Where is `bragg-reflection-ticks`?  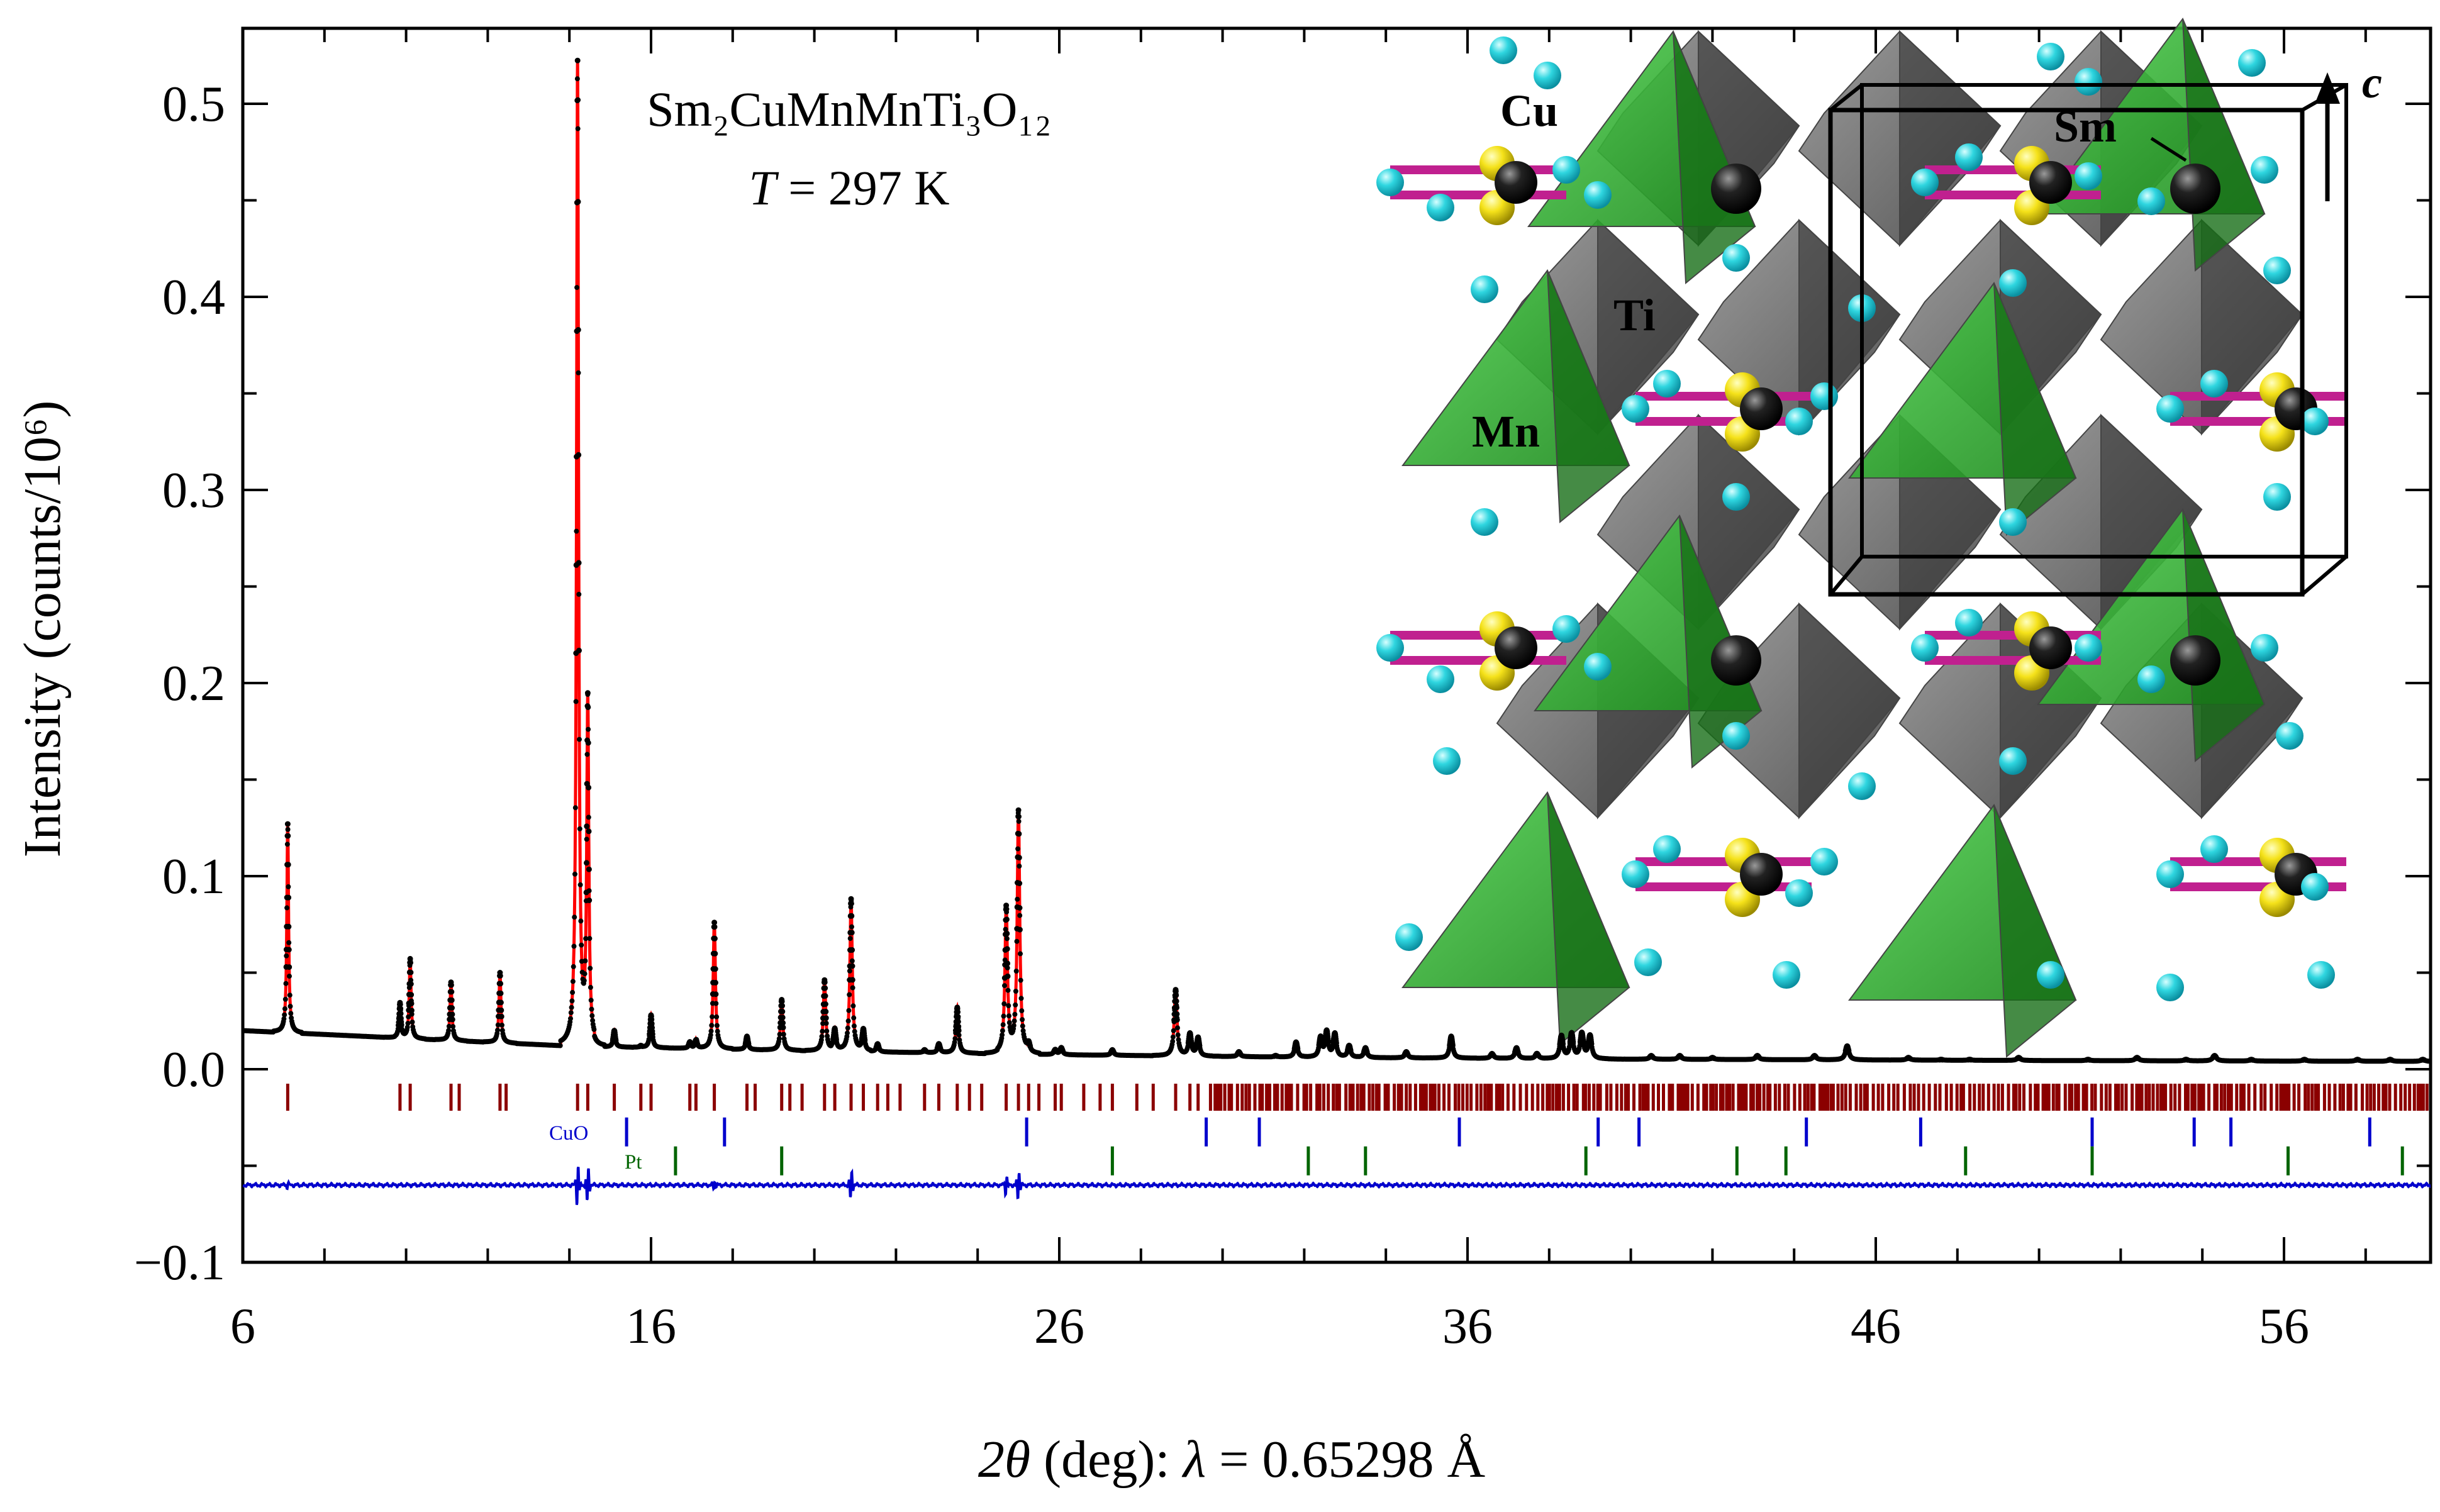 bragg-reflection-ticks is located at coordinates (1357, 1130).